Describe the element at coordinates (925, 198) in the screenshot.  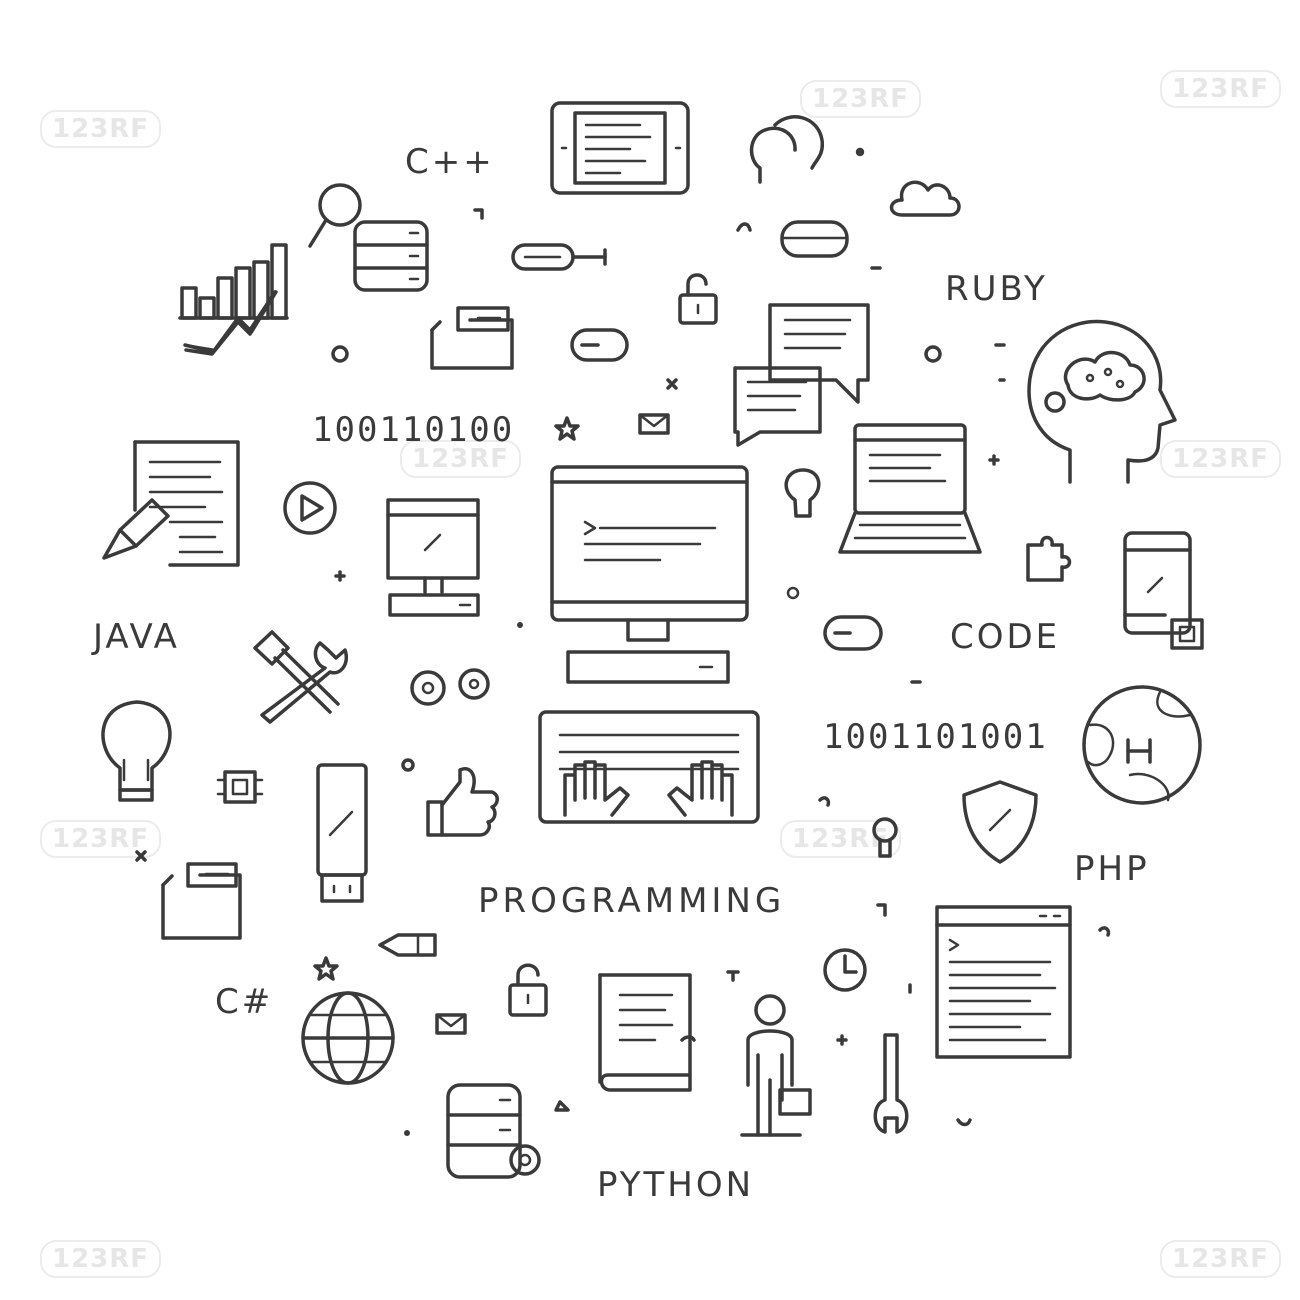
I see `cloud-icon` at that location.